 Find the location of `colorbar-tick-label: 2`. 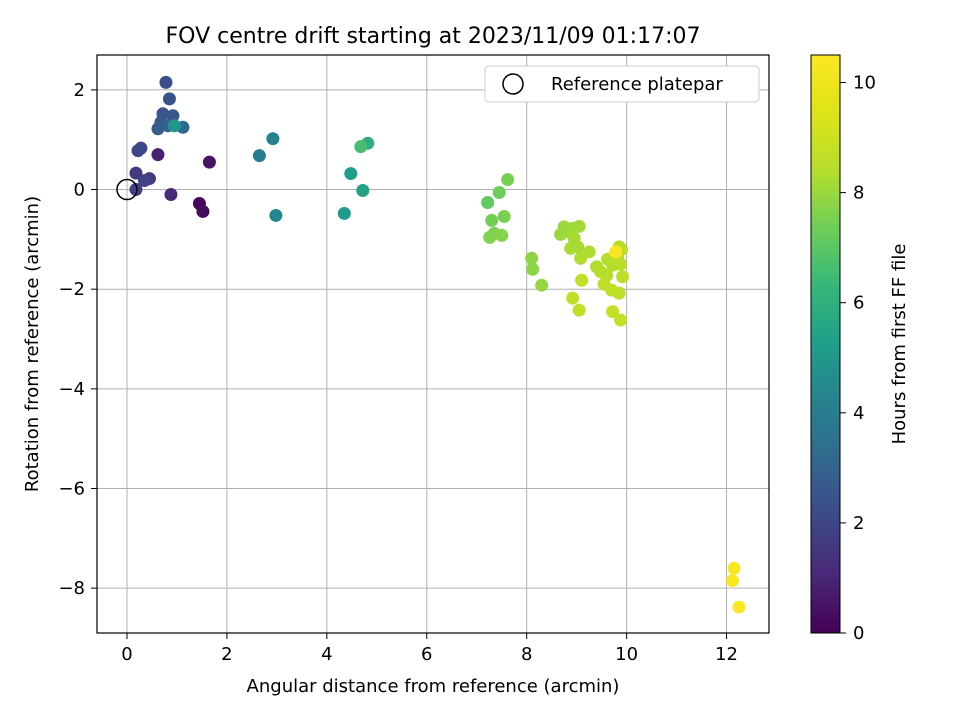

colorbar-tick-label: 2 is located at coordinates (858, 523).